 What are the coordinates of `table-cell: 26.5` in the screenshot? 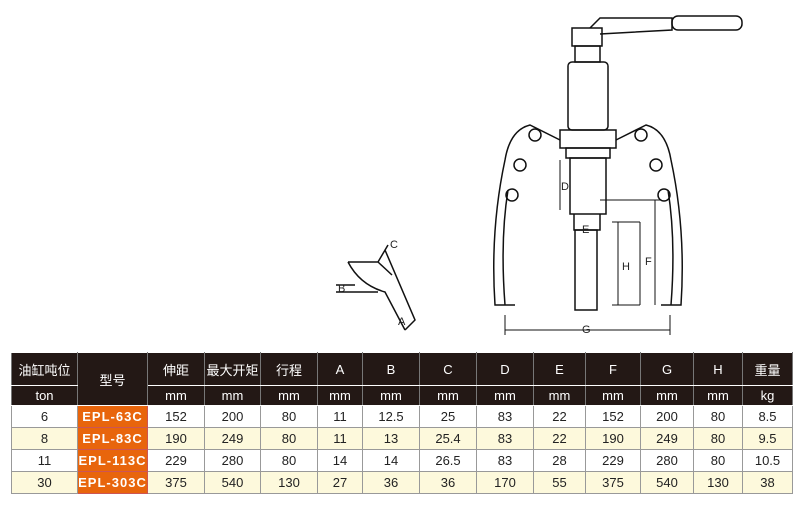 It's located at (448, 460).